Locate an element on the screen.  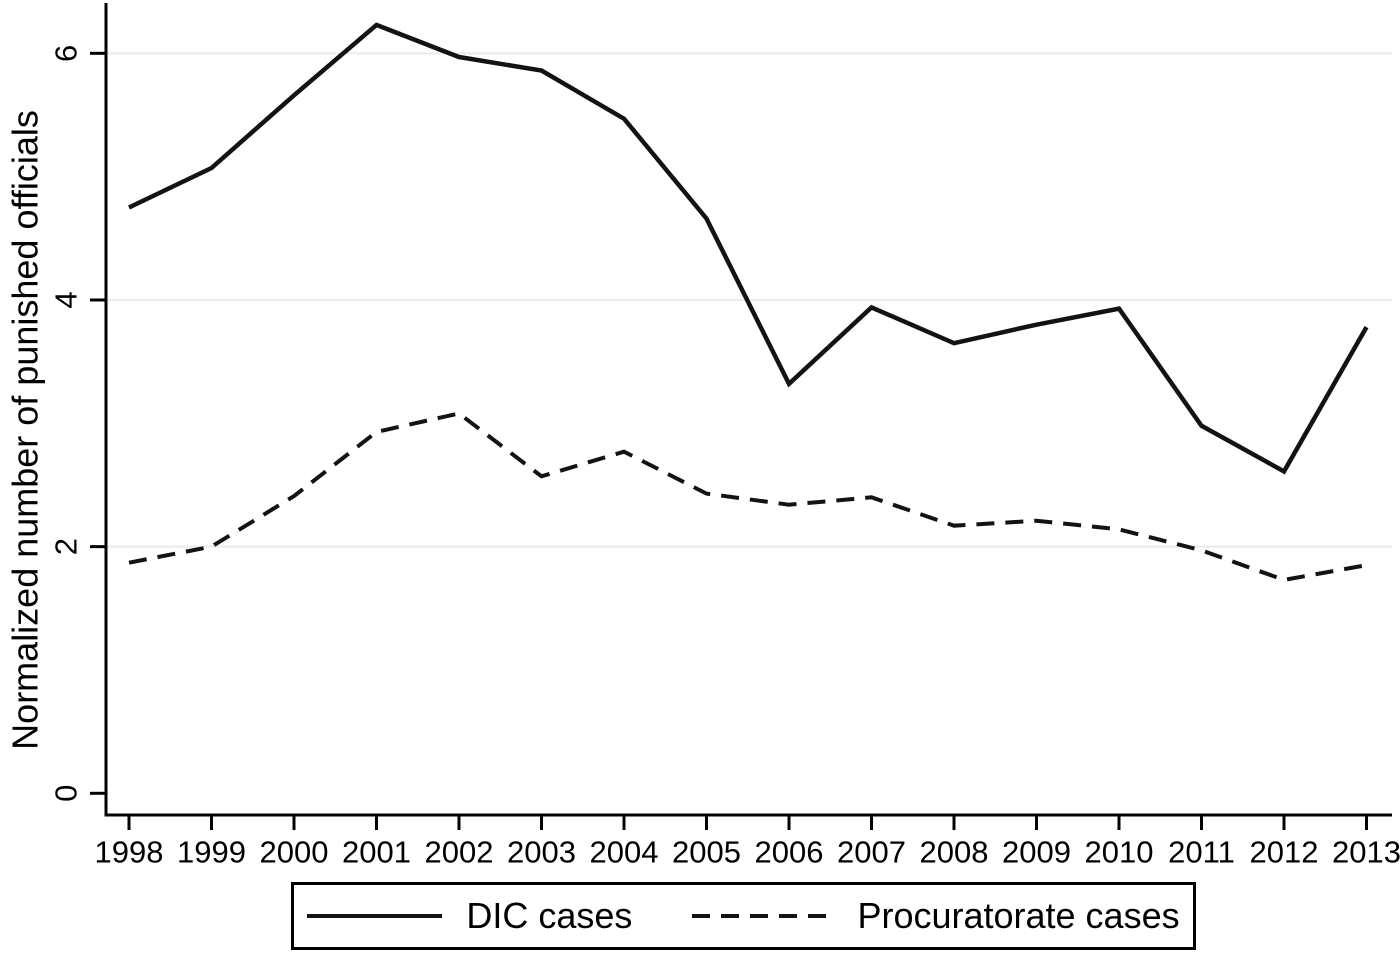
y-axis-title: Normalized number of punished officials is located at coordinates (25, 430).